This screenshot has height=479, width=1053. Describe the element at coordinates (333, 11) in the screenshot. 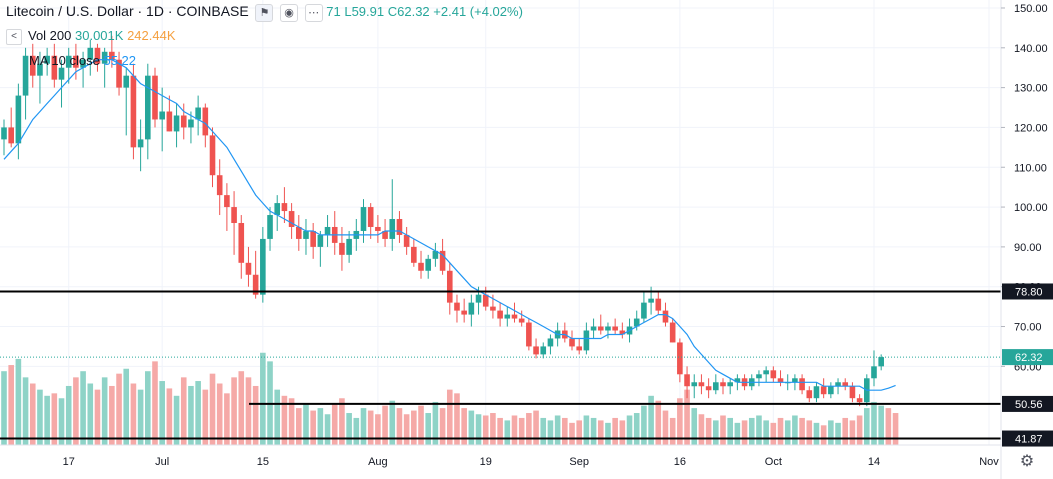

I see `ohlc-partial: 71` at that location.